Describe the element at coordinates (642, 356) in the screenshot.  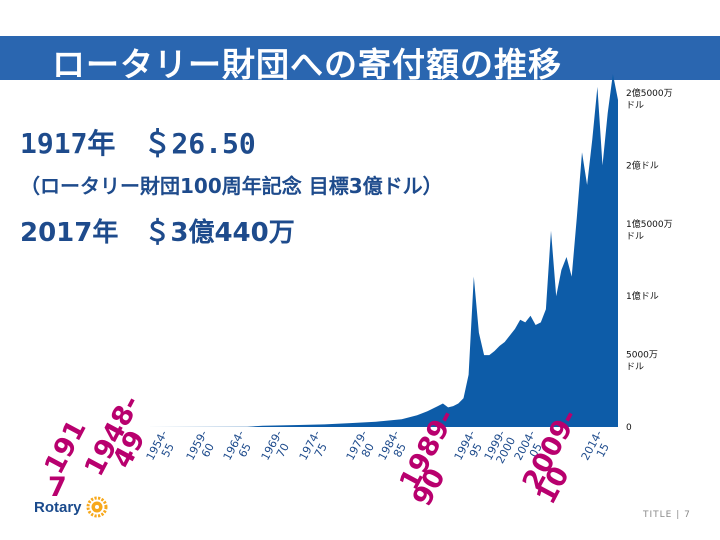
I see `y-tick-label: 5000万` at that location.